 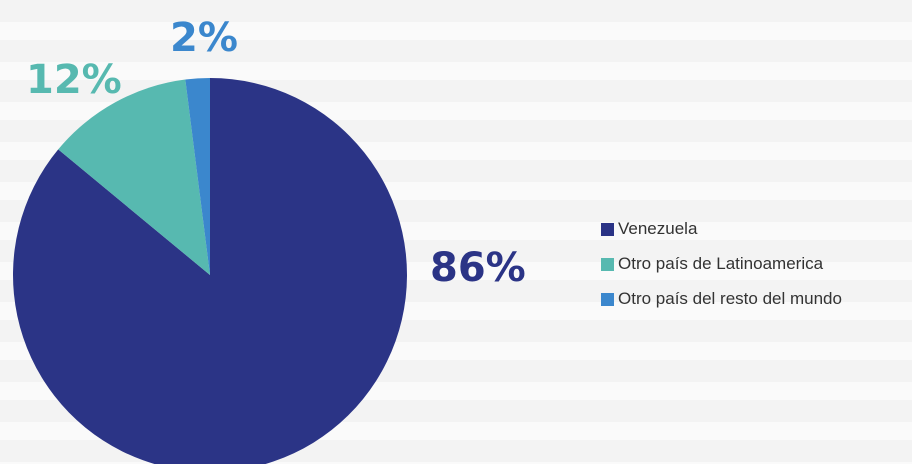 What do you see at coordinates (721, 263) in the screenshot?
I see `legend-label: Otro país de Latinoamerica` at bounding box center [721, 263].